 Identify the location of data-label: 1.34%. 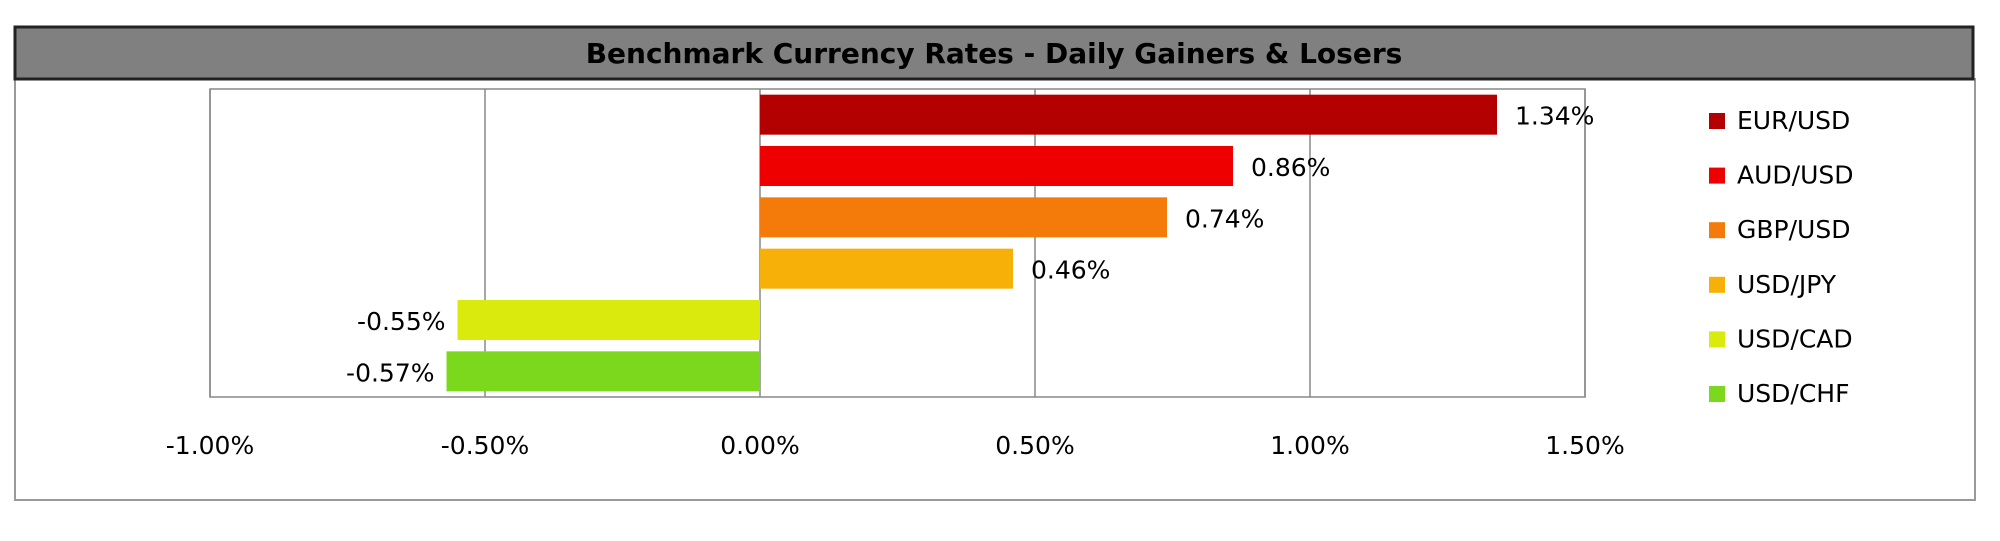
(1554, 116).